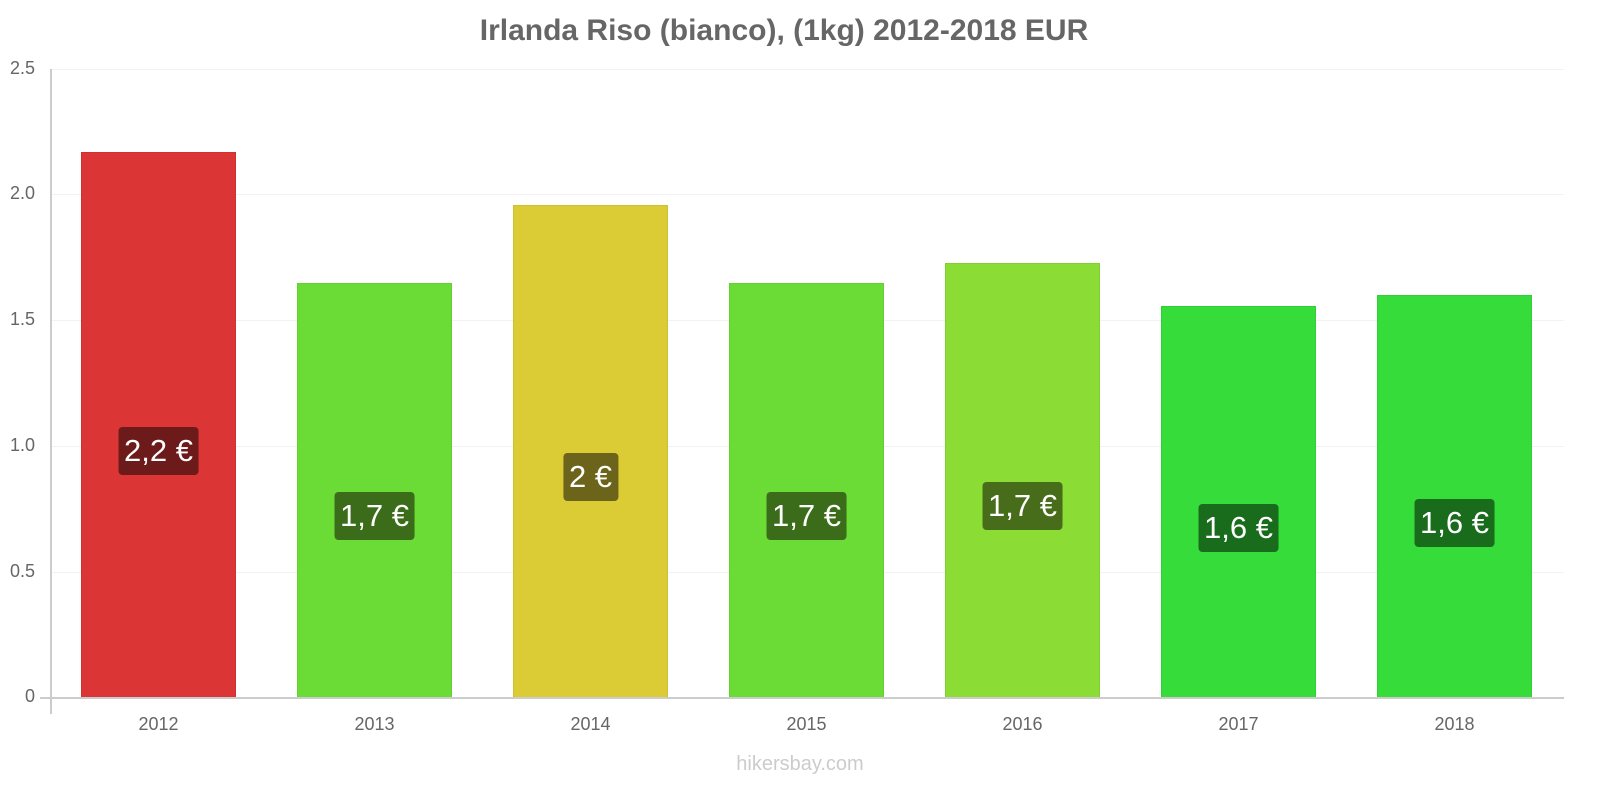 The image size is (1600, 800). Describe the element at coordinates (590, 477) in the screenshot. I see `data-label: 2 €` at that location.